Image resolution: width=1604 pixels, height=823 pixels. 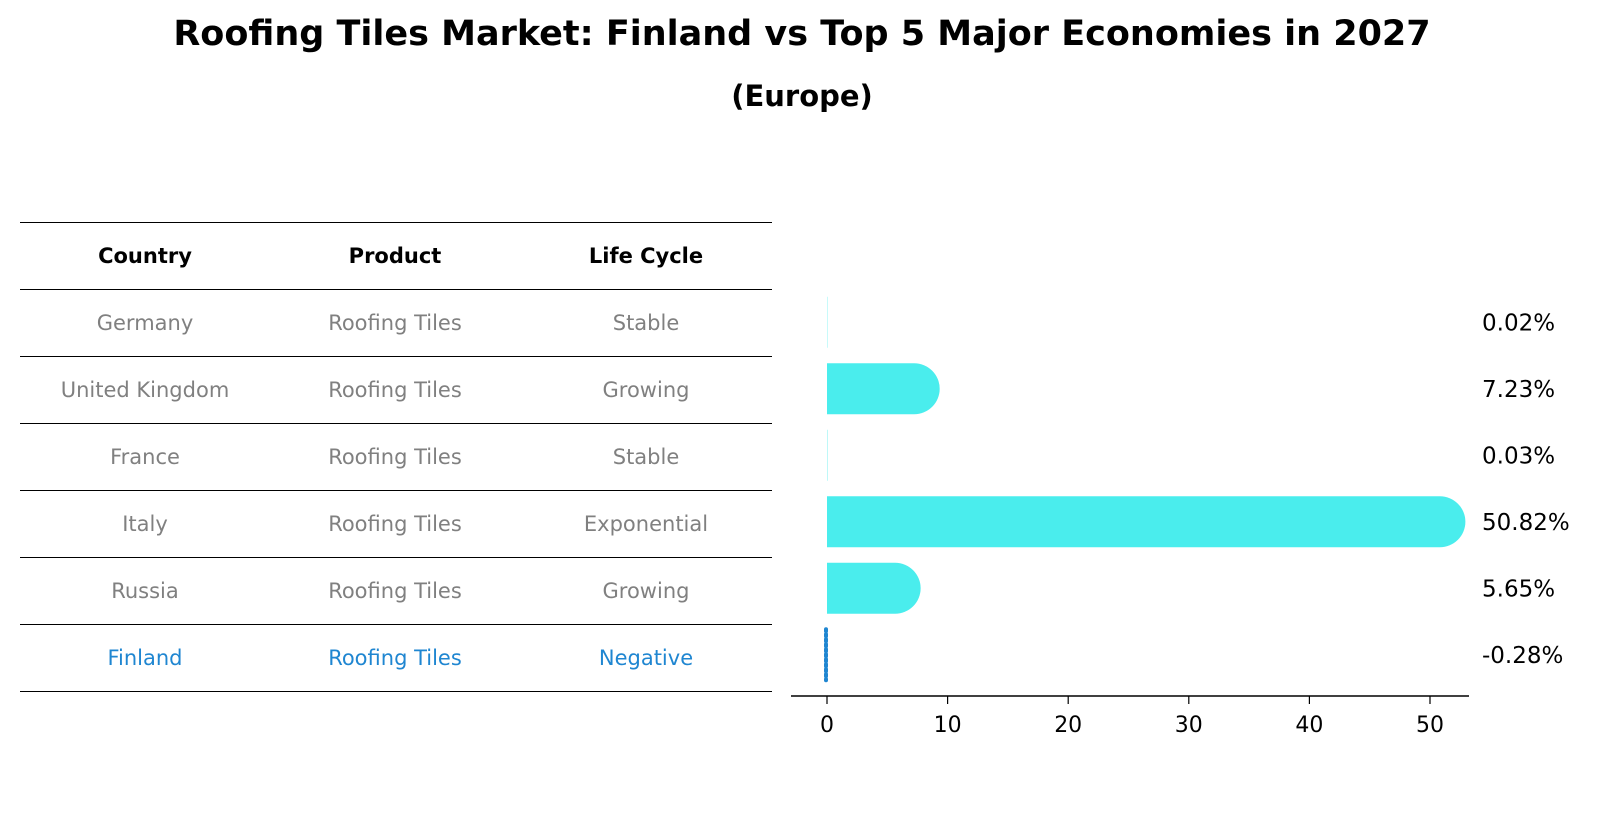 I want to click on header-country: Country, so click(x=145, y=256).